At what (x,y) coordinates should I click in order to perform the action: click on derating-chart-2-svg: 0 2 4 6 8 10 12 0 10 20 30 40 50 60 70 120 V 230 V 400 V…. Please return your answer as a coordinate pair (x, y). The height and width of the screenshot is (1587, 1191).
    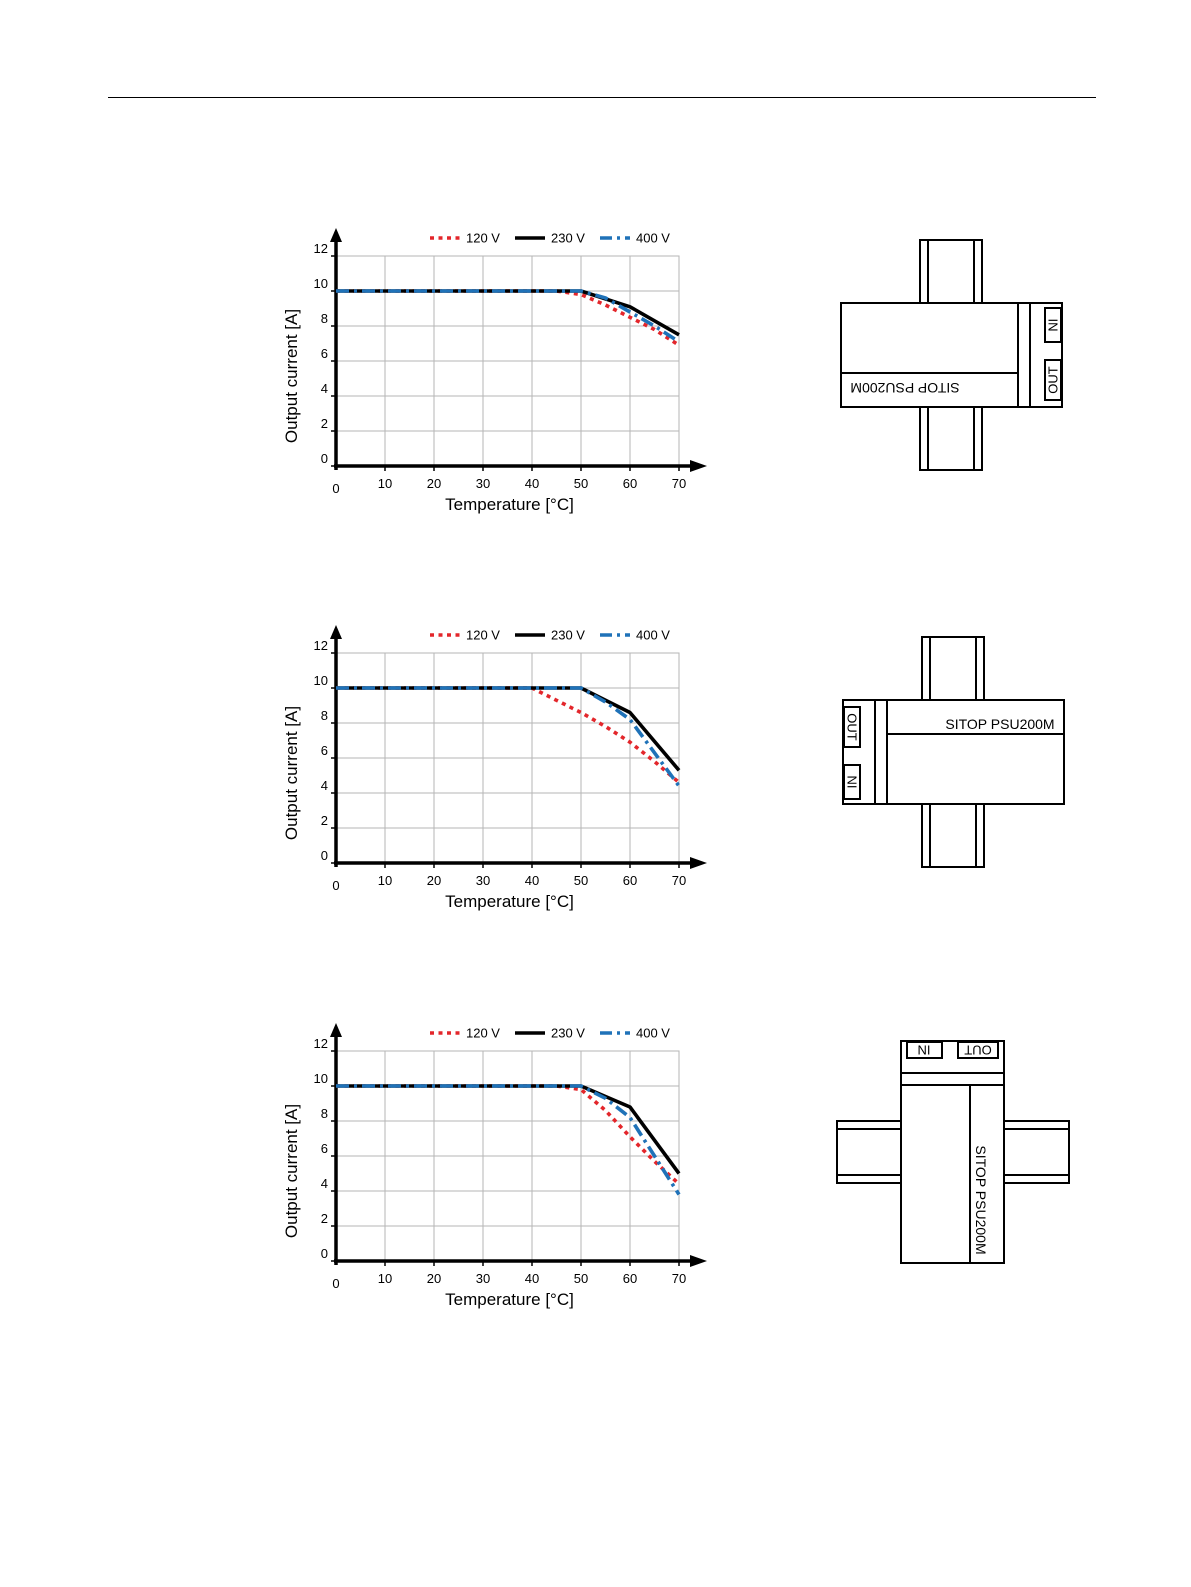
    Looking at the image, I should click on (494, 768).